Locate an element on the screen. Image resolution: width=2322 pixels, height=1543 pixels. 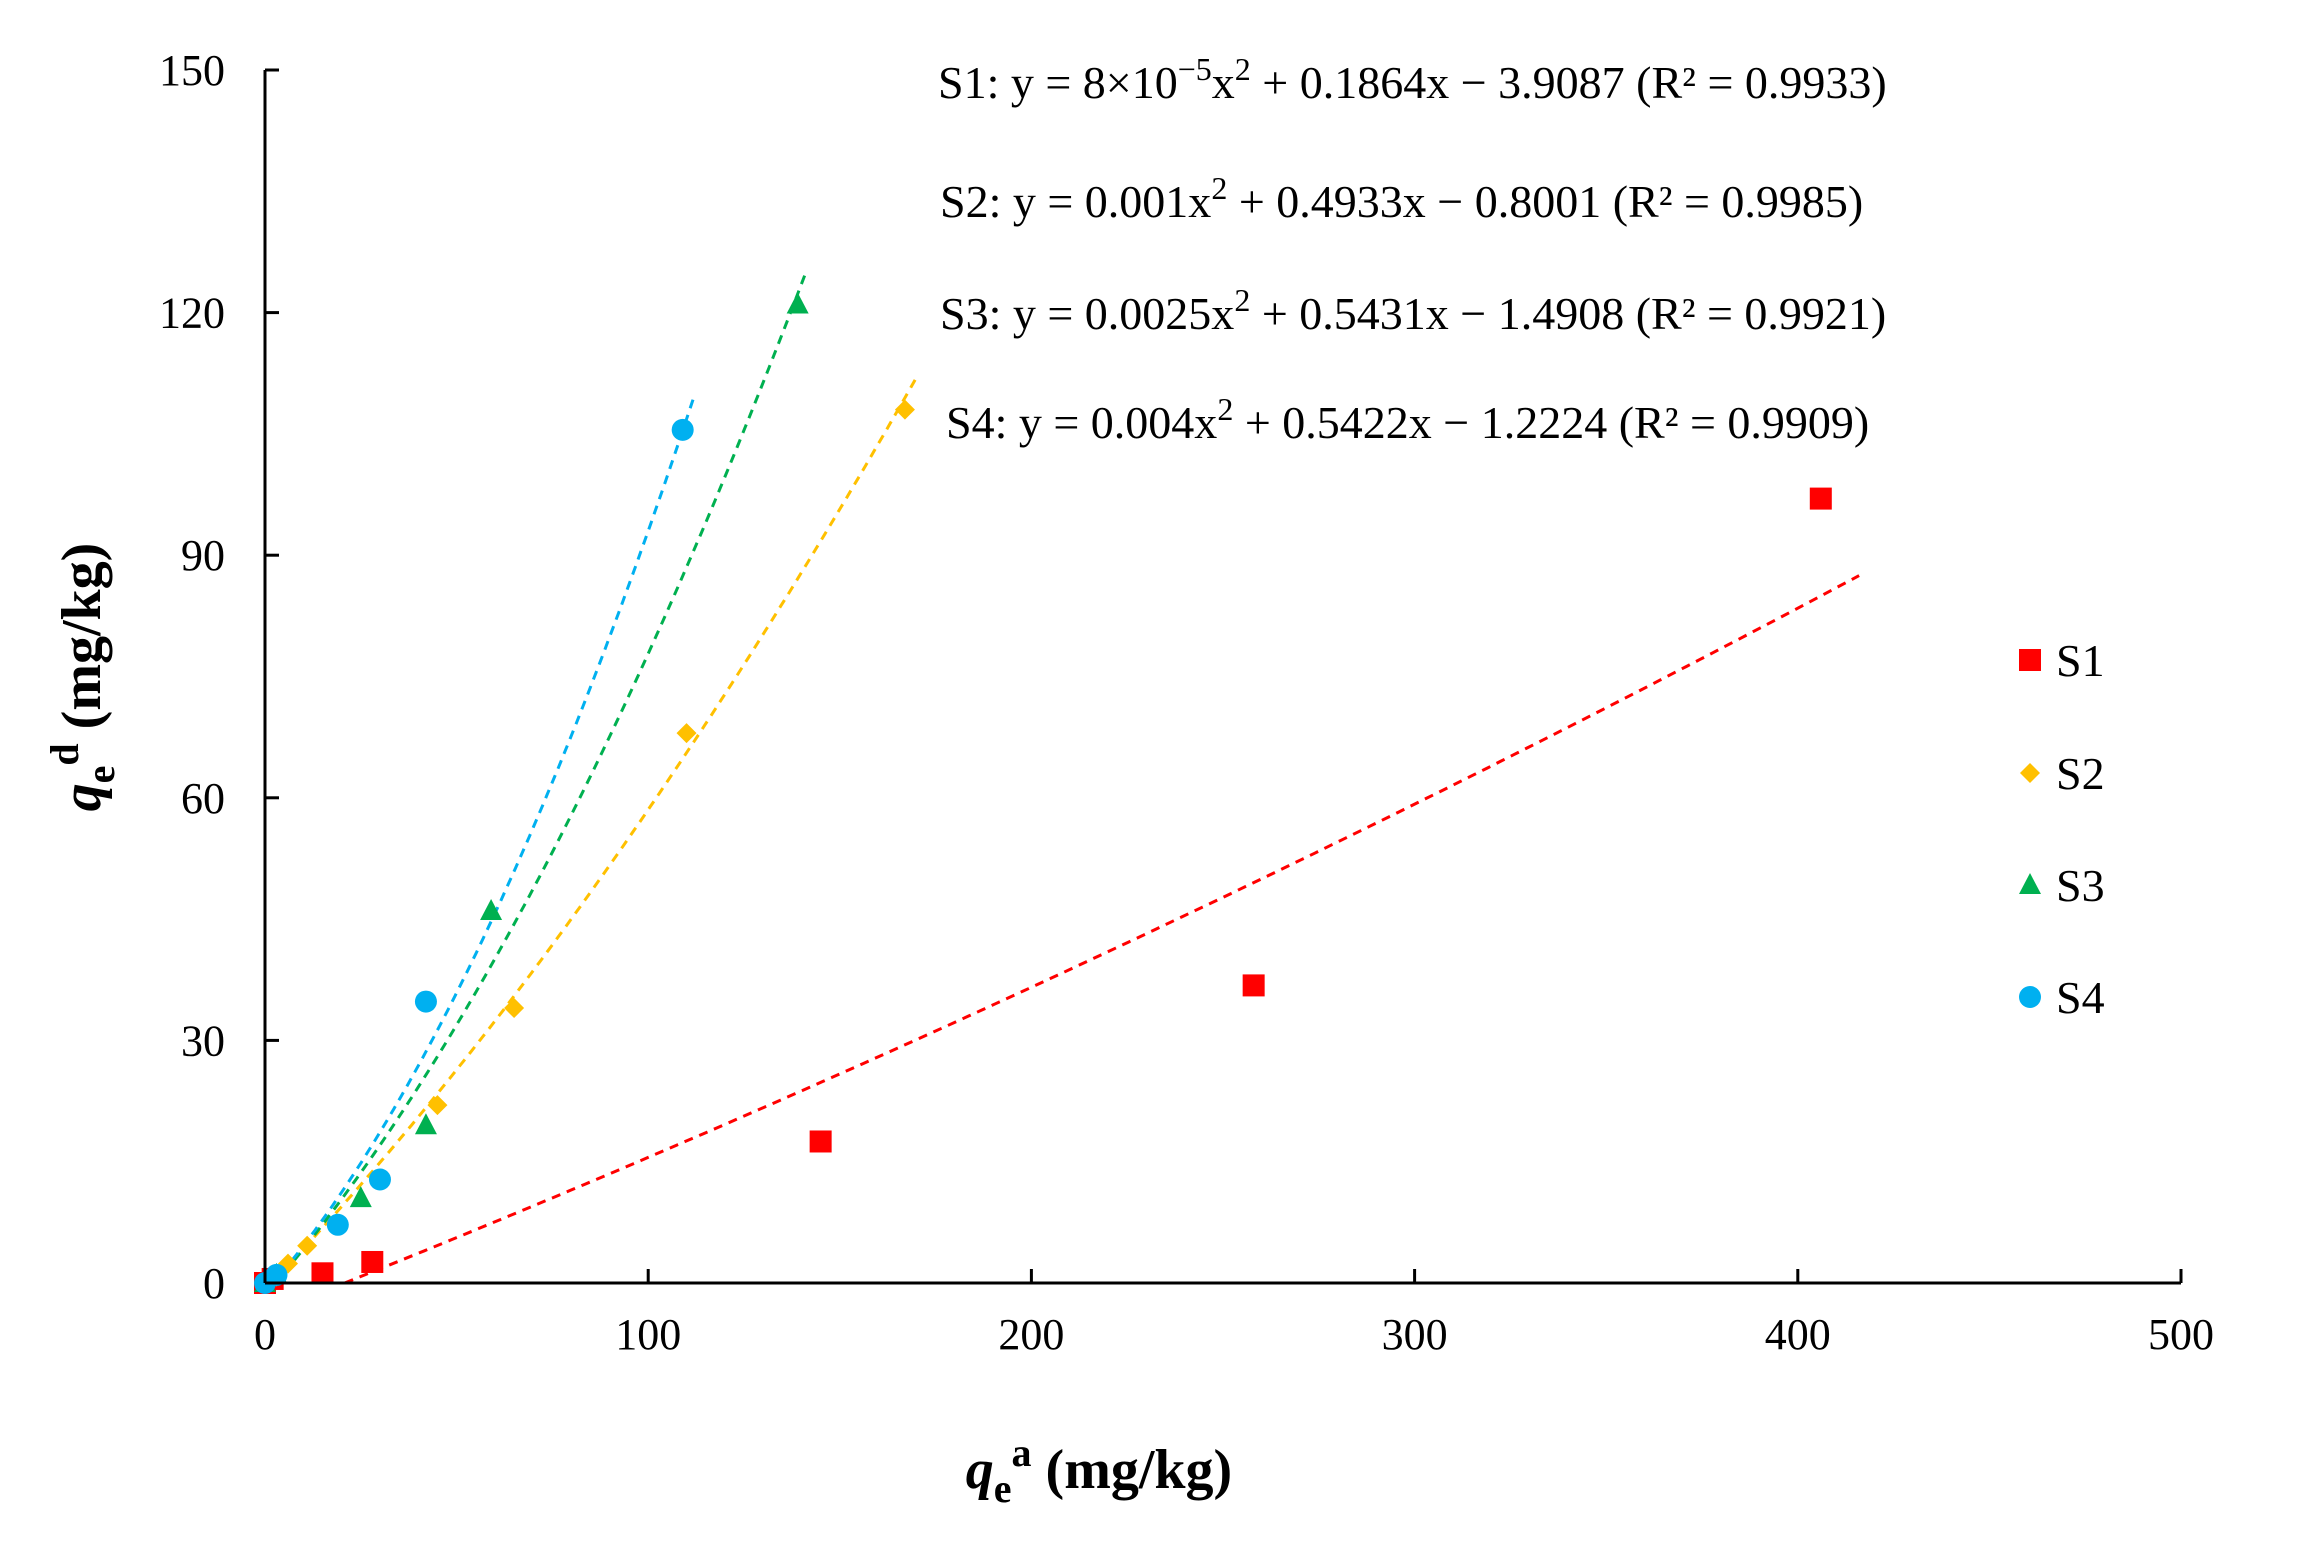
legend-marker-s4 is located at coordinates (2030, 997).